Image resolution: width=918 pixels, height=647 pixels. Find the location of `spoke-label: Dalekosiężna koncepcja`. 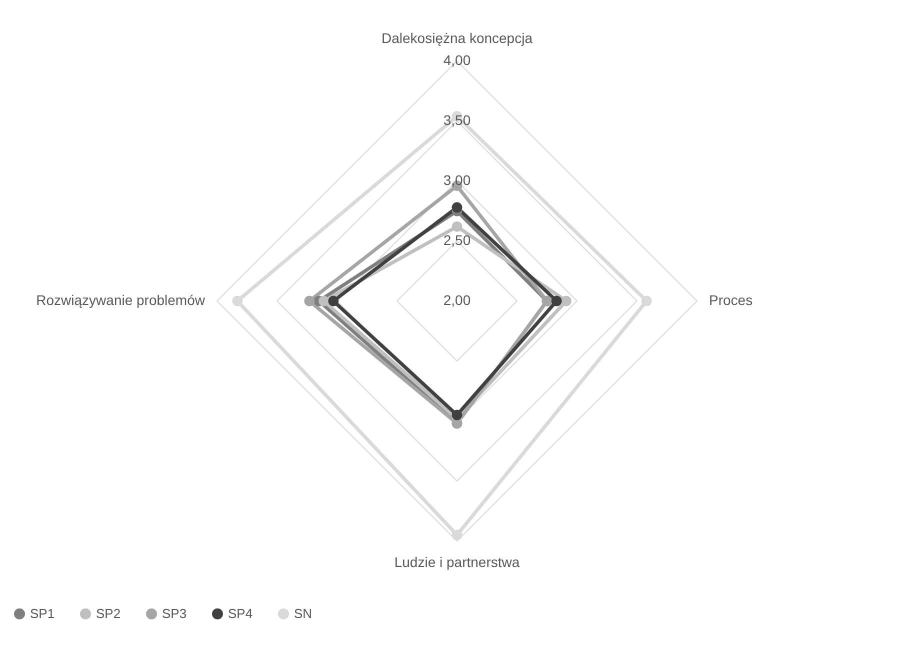

spoke-label: Dalekosiężna koncepcja is located at coordinates (457, 38).